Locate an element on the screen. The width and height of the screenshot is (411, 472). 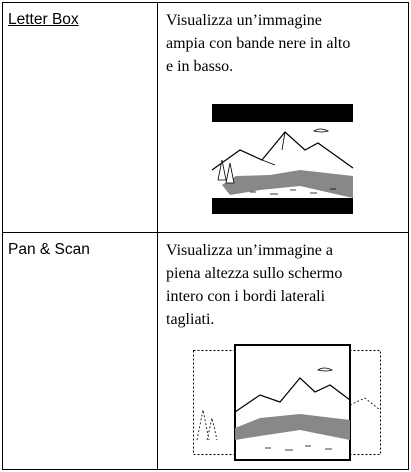
panscan-illustration is located at coordinates (287, 402).